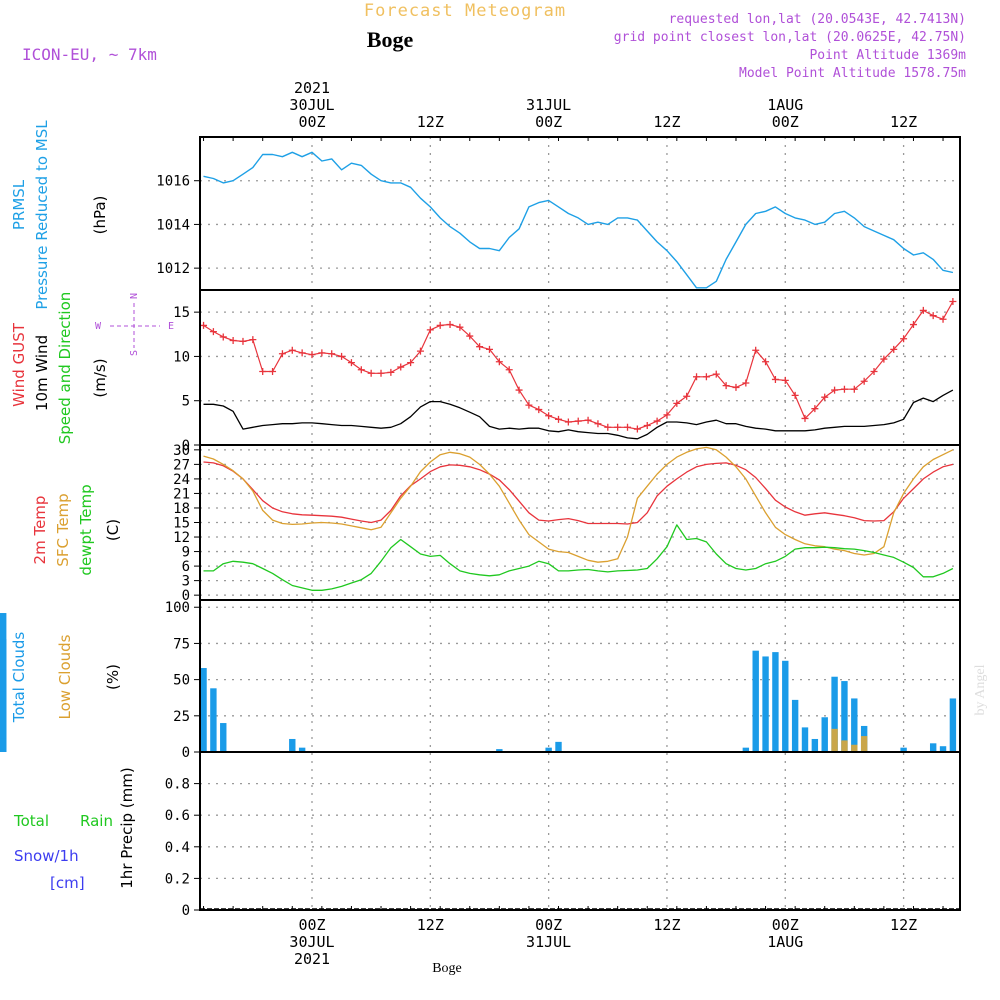 The image size is (1000, 1000). What do you see at coordinates (465, 11) in the screenshot?
I see `chart-title: Forecast Meteogram` at bounding box center [465, 11].